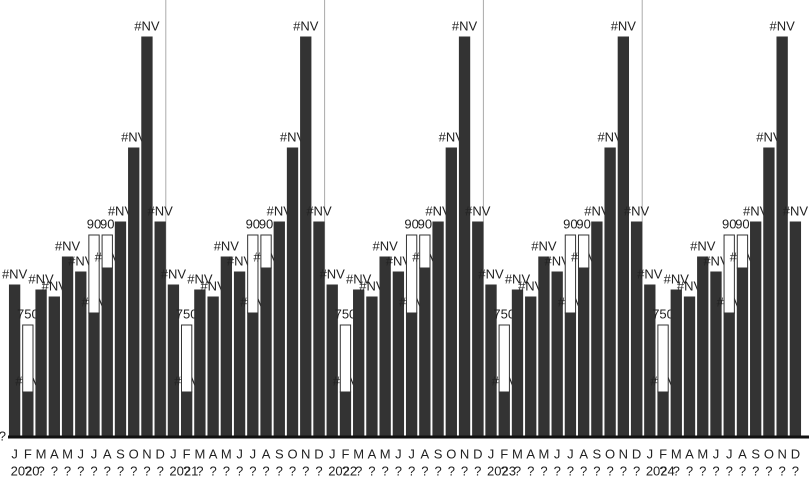 The height and width of the screenshot is (480, 809). What do you see at coordinates (25, 470) in the screenshot?
I see `group-label: 2020` at bounding box center [25, 470].